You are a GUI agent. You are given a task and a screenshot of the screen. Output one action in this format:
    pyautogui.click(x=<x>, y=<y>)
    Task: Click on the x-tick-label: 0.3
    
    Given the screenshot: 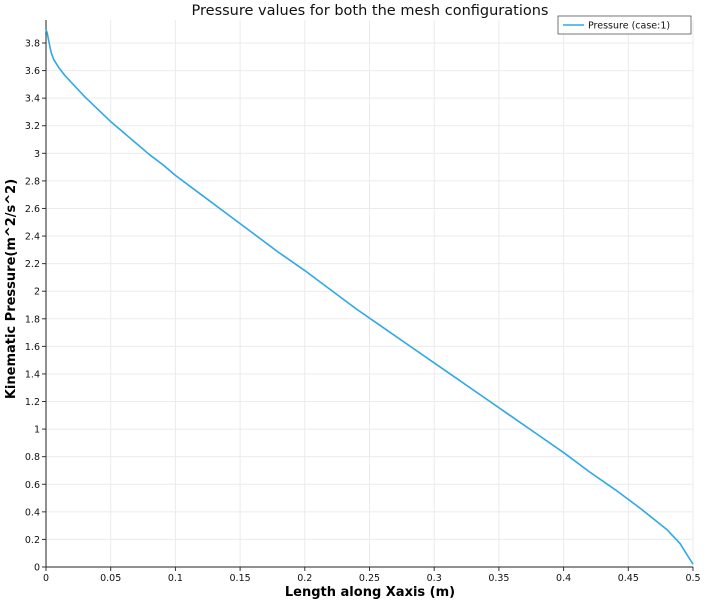 What is the action you would take?
    pyautogui.click(x=434, y=578)
    